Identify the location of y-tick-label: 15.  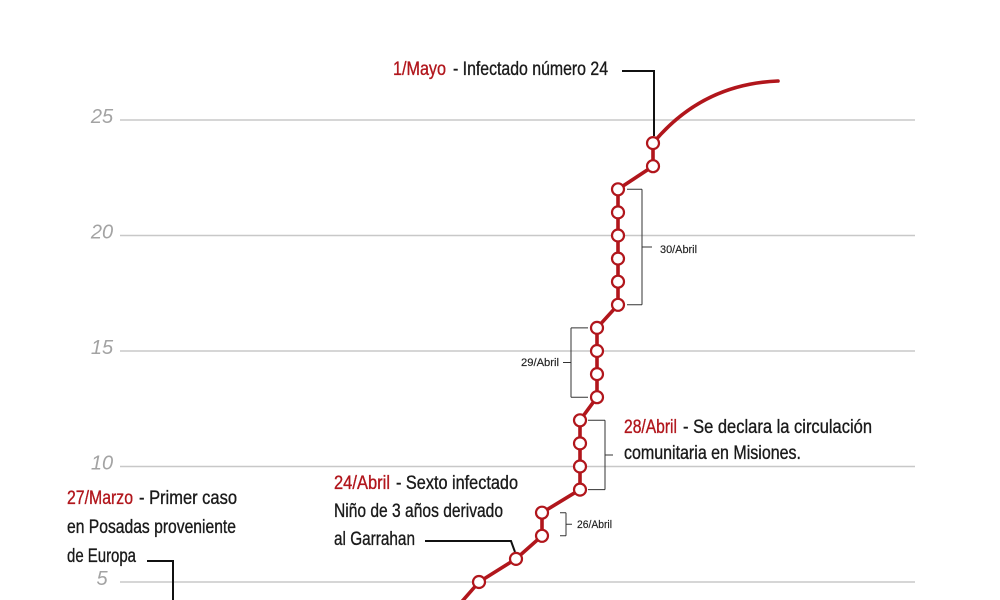
(102, 348).